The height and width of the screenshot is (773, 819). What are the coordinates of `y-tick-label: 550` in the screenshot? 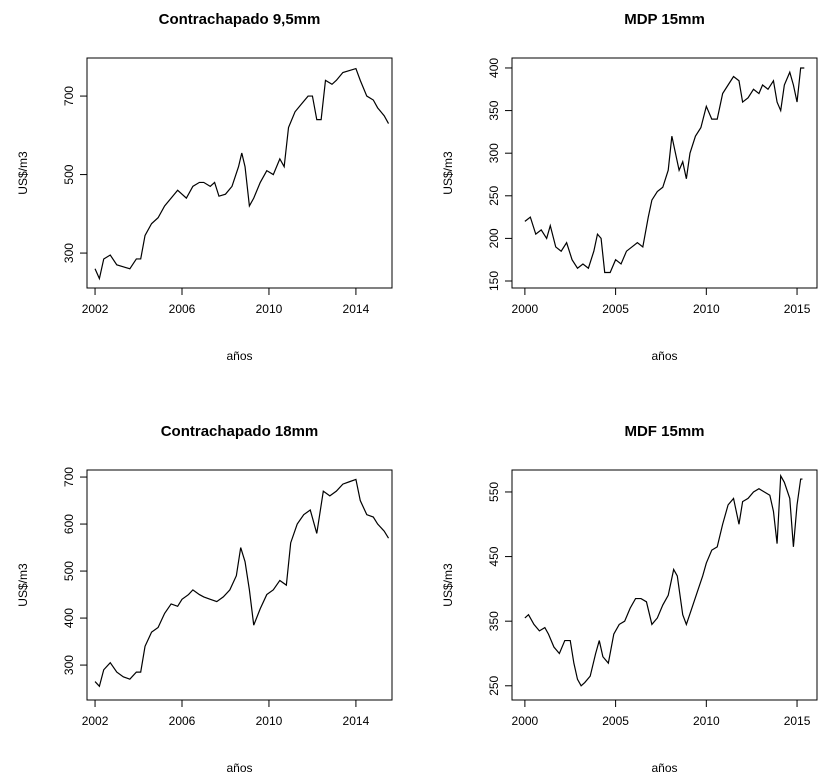 It's located at (494, 492).